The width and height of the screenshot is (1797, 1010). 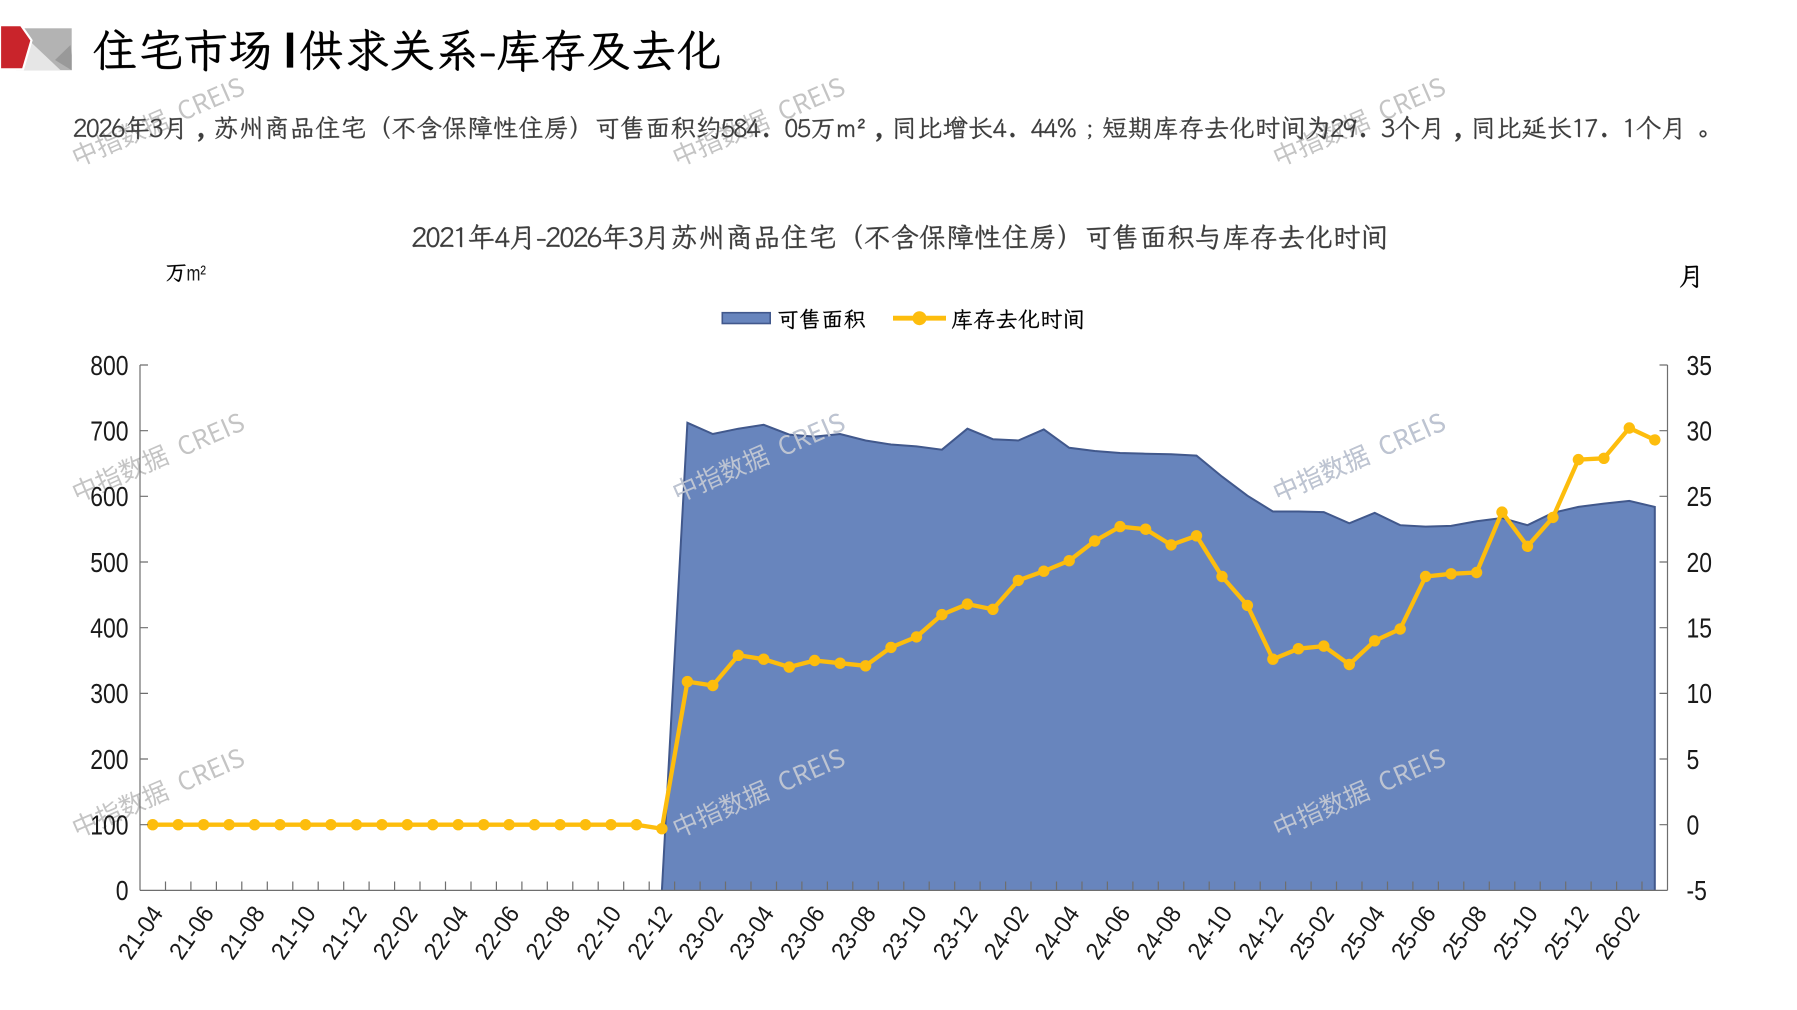 I want to click on svg-text: 35, so click(x=1700, y=365).